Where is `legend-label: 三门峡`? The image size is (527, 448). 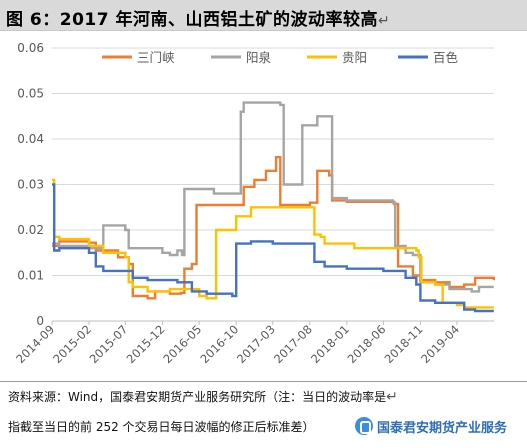 legend-label: 三门峡 is located at coordinates (156, 57).